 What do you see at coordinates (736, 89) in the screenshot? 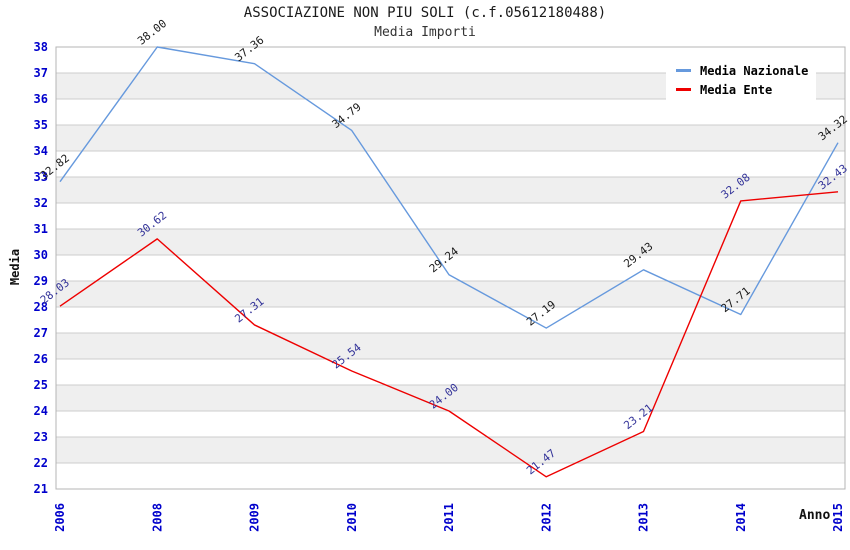
I see `legend-label-media-ente: Media Ente` at bounding box center [736, 89].